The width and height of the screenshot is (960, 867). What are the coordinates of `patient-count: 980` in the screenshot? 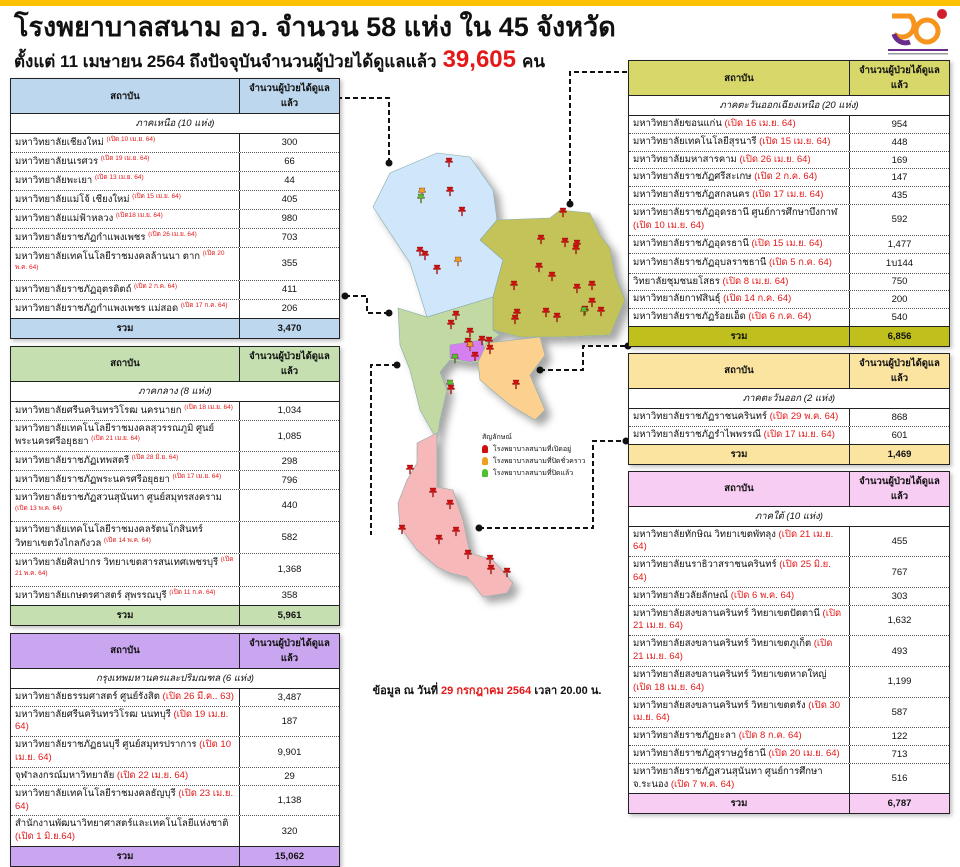 It's located at (289, 218).